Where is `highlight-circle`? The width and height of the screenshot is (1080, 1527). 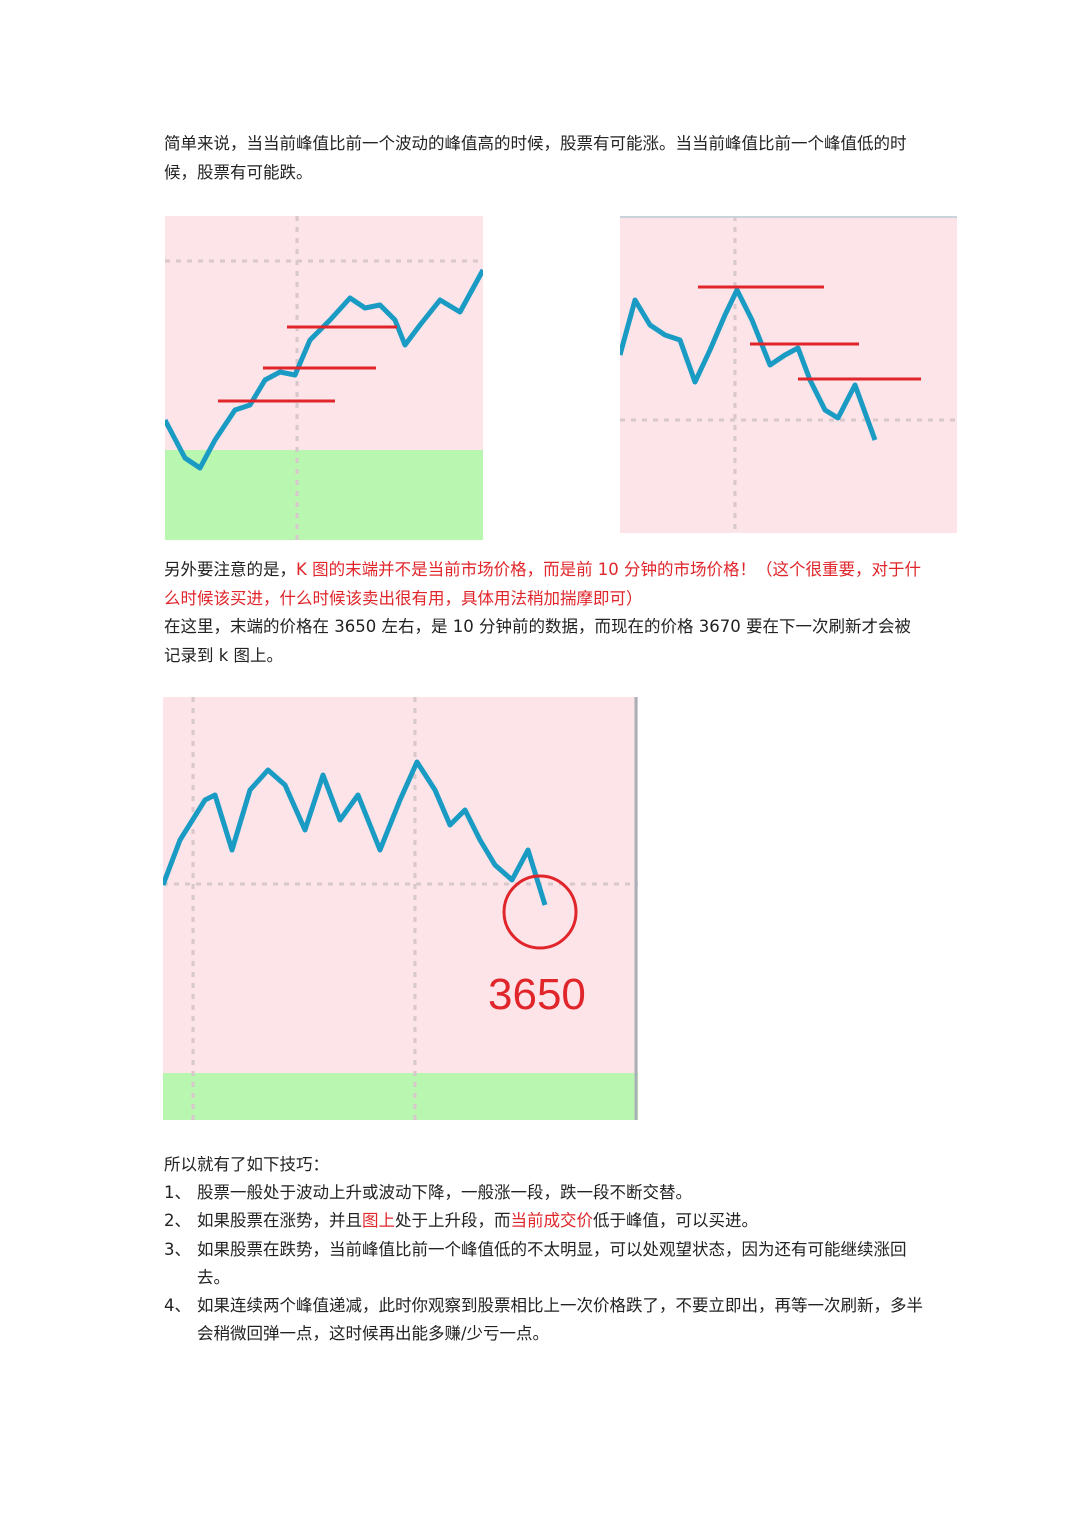
highlight-circle is located at coordinates (540, 912).